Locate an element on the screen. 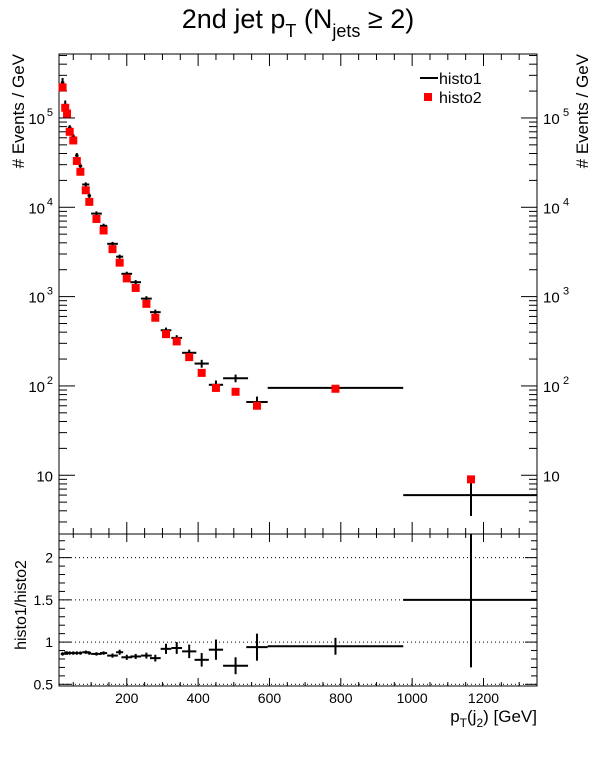  y-tick-label: 0.5 is located at coordinates (44, 684).